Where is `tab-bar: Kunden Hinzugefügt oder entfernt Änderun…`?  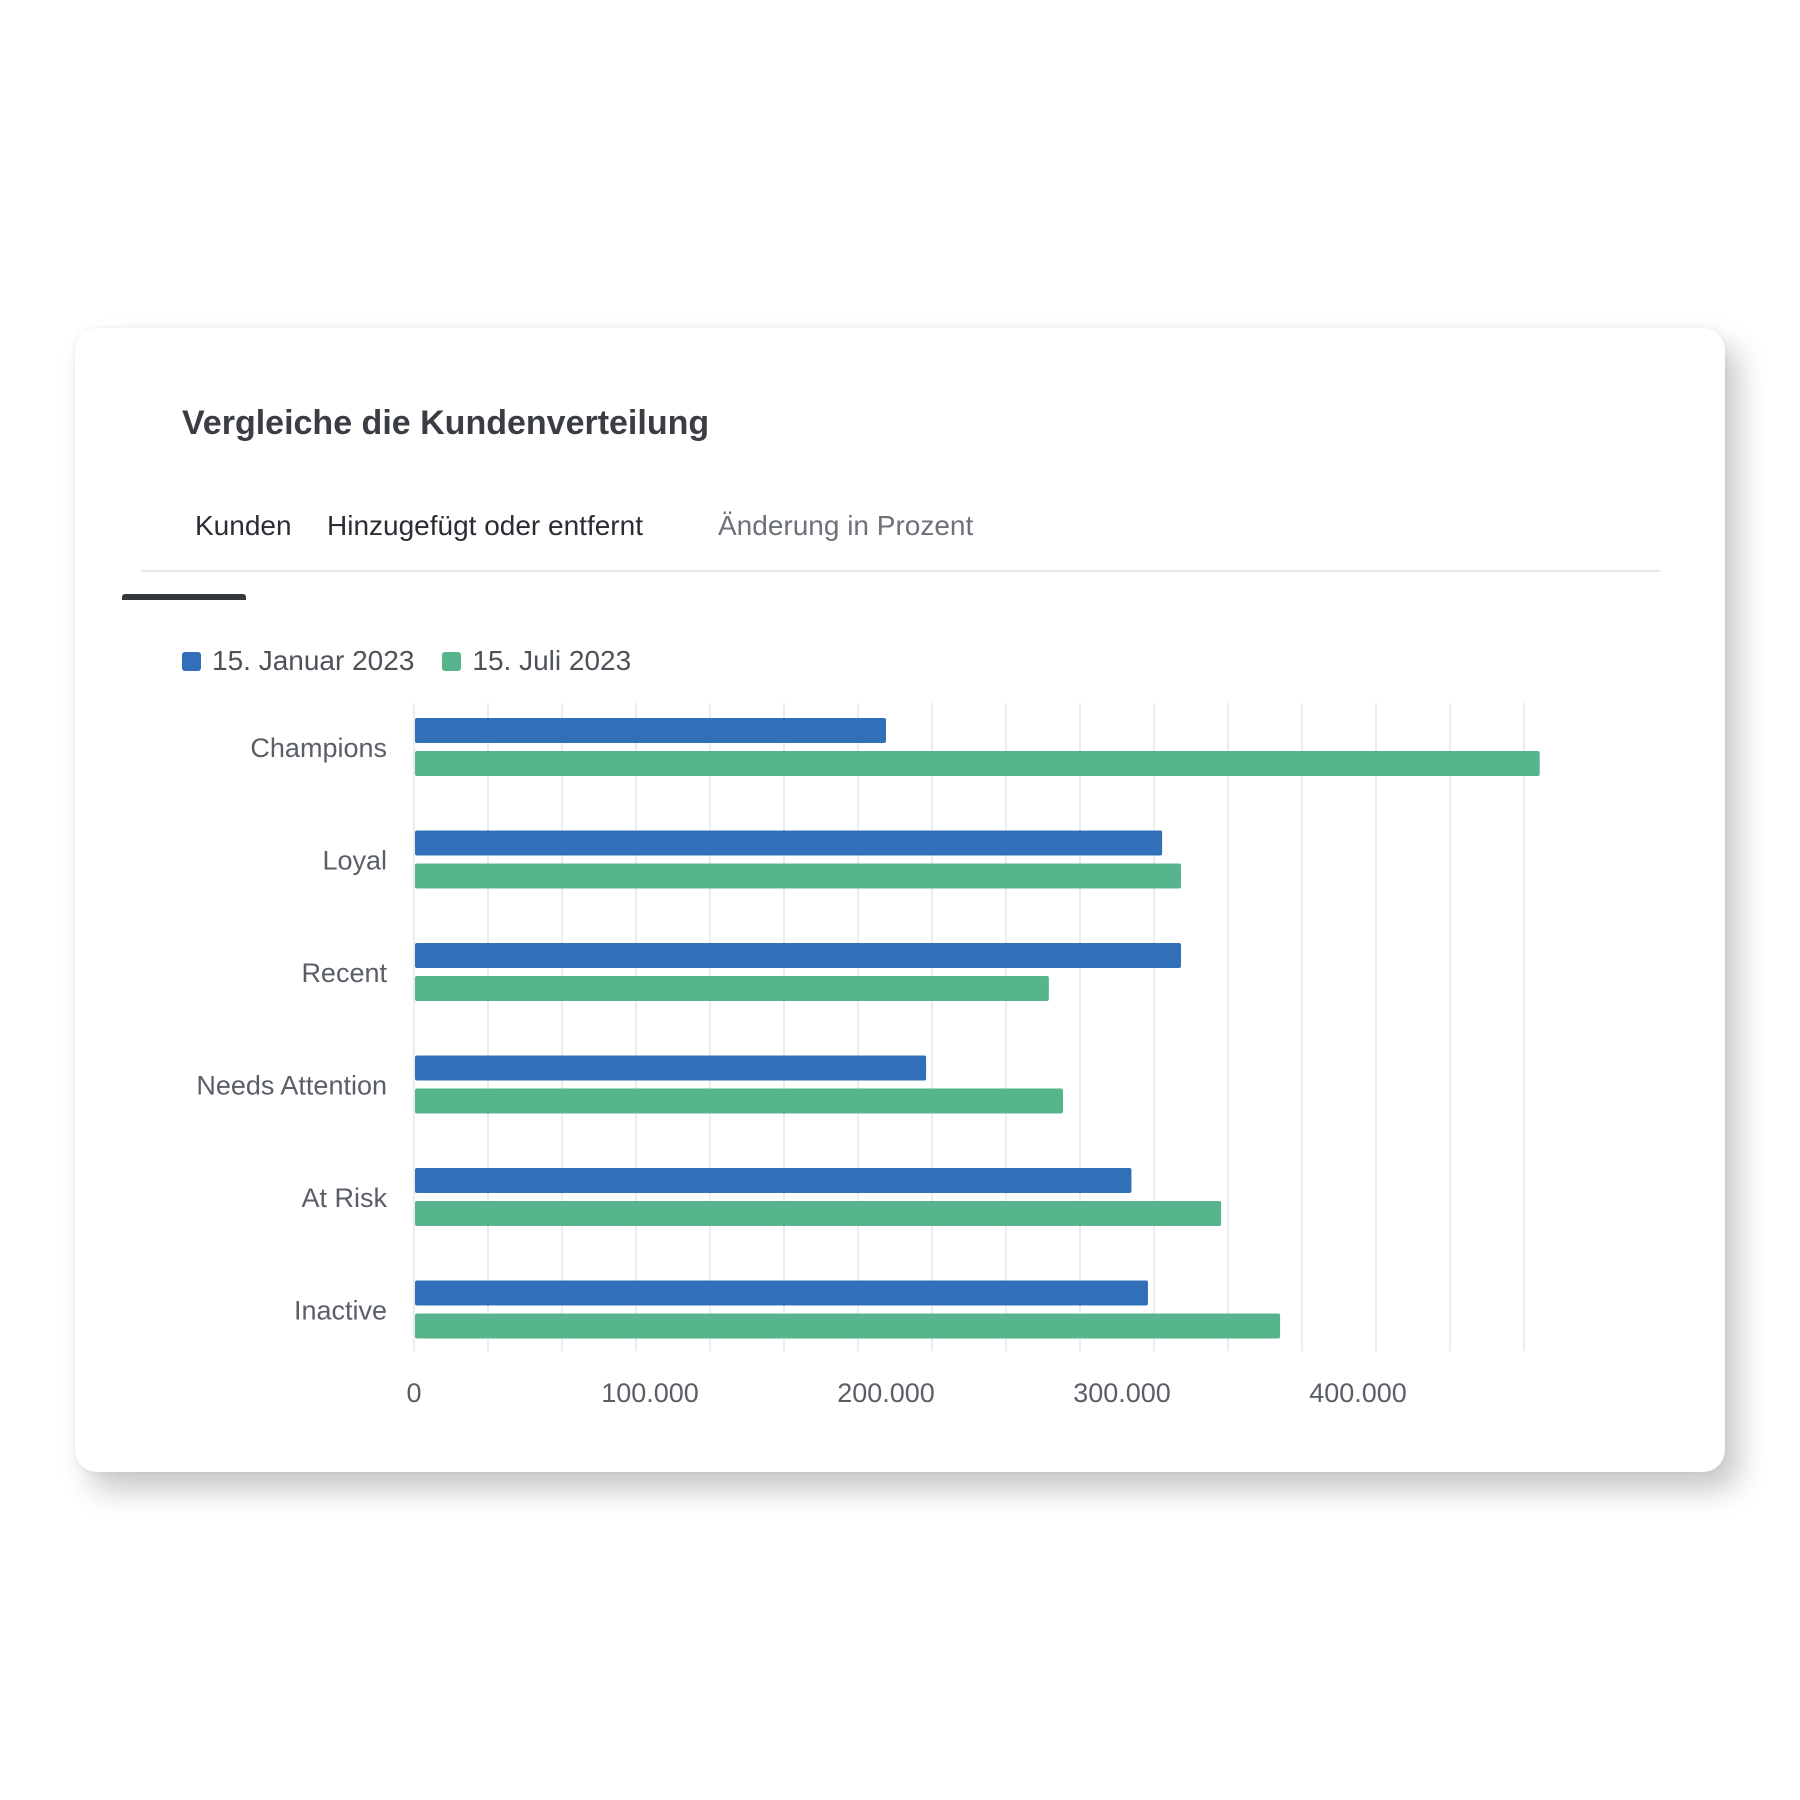
tab-bar: Kunden Hinzugefügt oder entfernt Änderun… is located at coordinates (900, 536).